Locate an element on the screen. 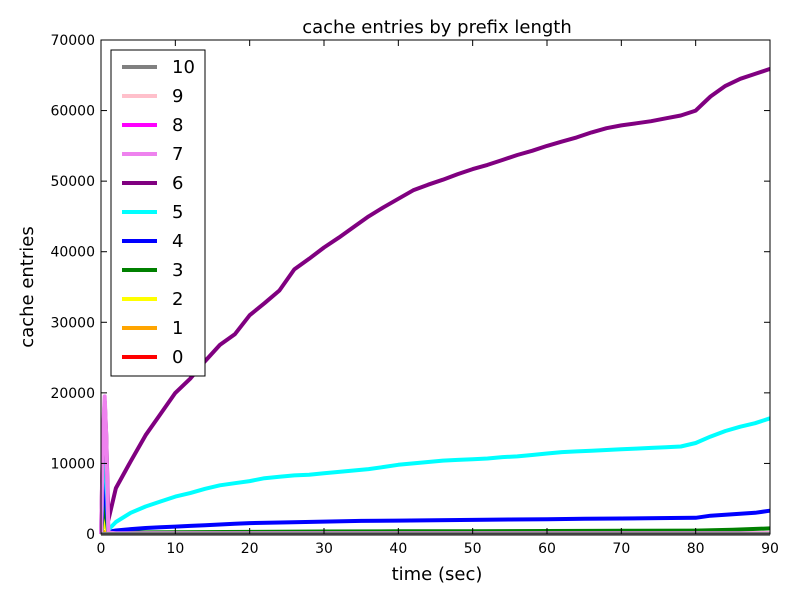 This screenshot has height=600, width=800. y-tick-label: 30000 is located at coordinates (72, 323).